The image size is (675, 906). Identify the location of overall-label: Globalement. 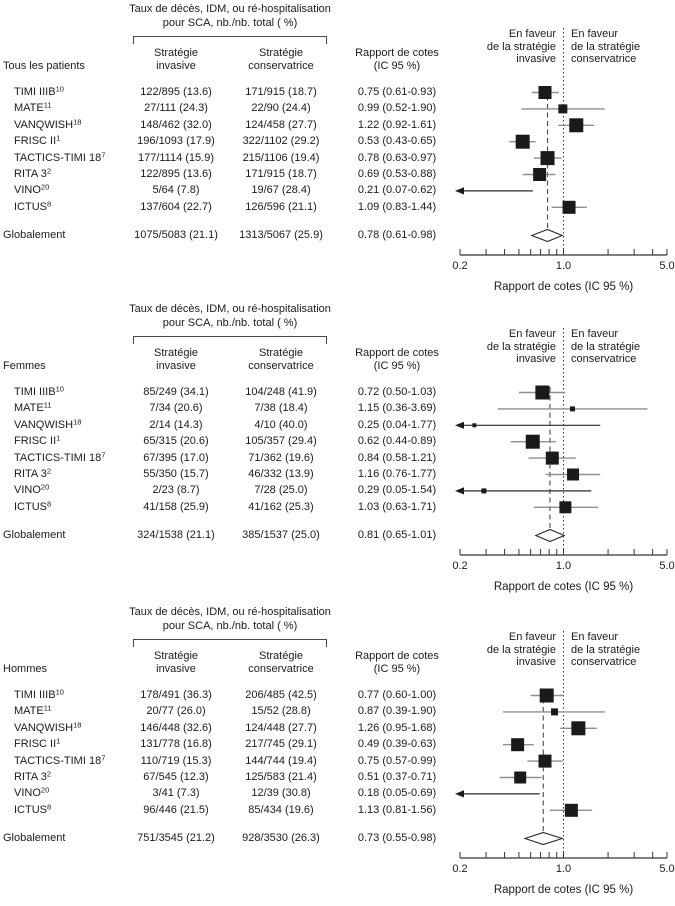
(34, 535).